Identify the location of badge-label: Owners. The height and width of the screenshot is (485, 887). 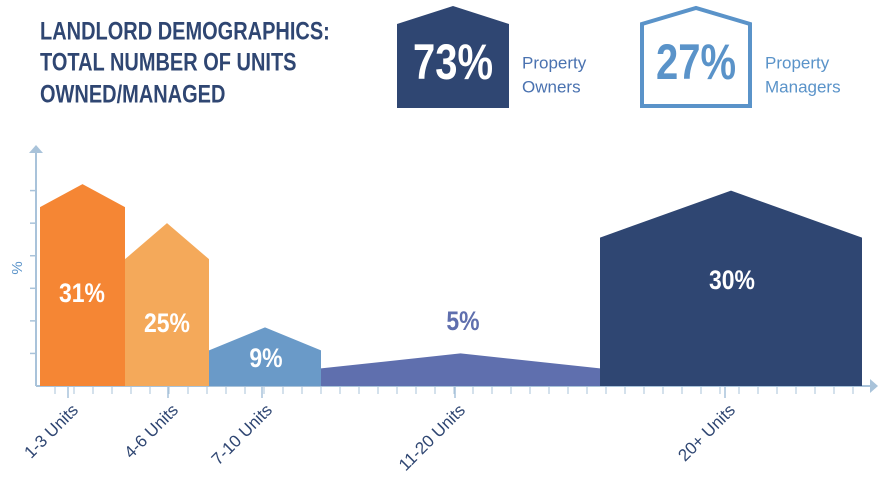
(551, 86).